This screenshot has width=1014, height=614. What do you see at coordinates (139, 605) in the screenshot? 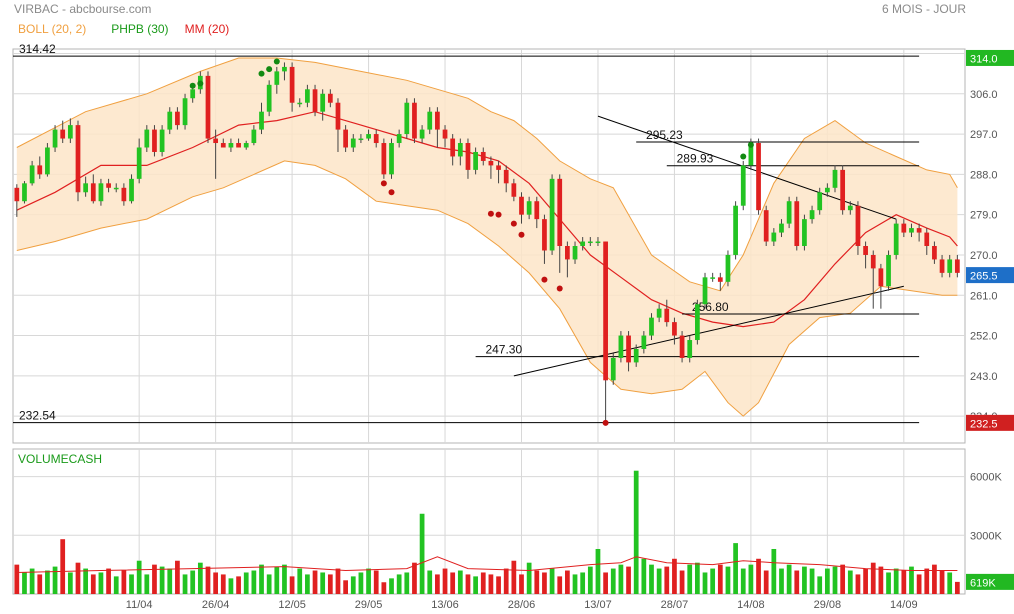
I see `x-tick-label: 11/04` at bounding box center [139, 605].